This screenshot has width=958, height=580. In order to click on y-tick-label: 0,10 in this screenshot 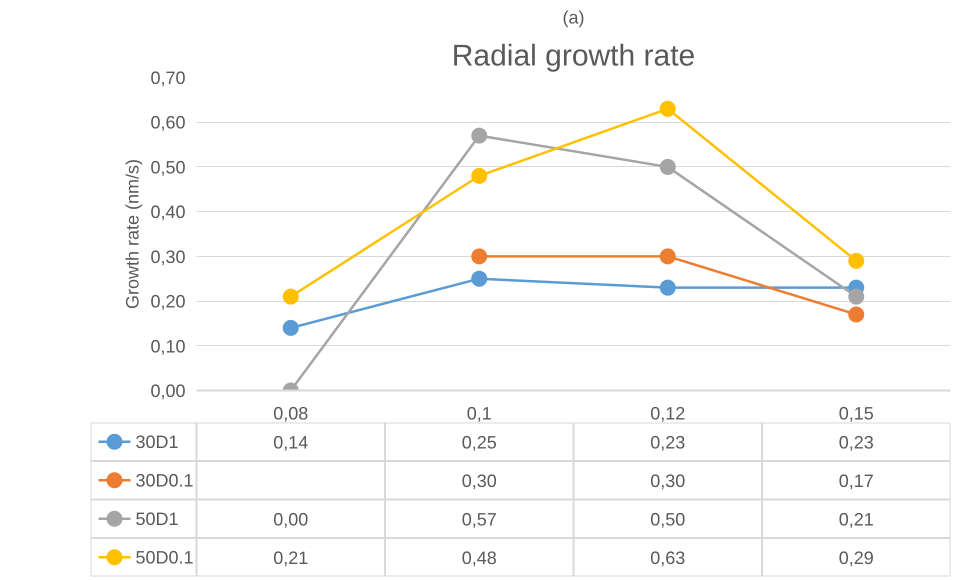, I will do `click(168, 346)`.